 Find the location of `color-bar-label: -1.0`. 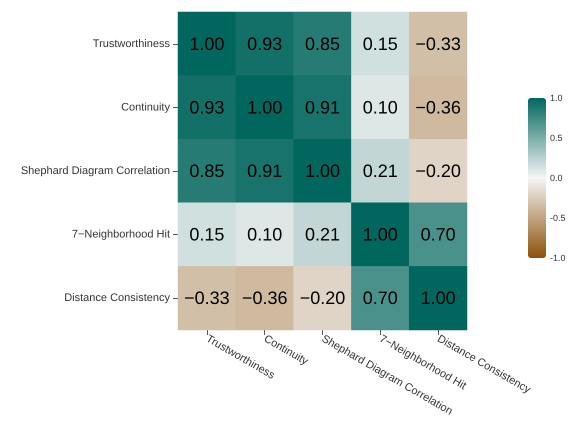

color-bar-label: -1.0 is located at coordinates (558, 258).